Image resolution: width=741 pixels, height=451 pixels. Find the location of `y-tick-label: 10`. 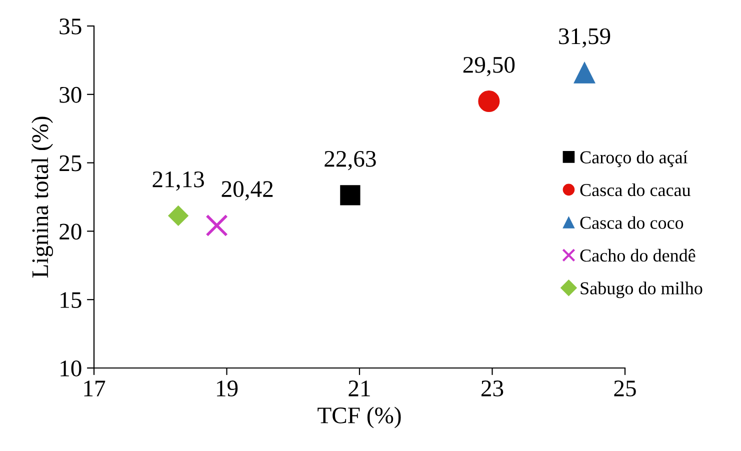

y-tick-label: 10 is located at coordinates (71, 368).